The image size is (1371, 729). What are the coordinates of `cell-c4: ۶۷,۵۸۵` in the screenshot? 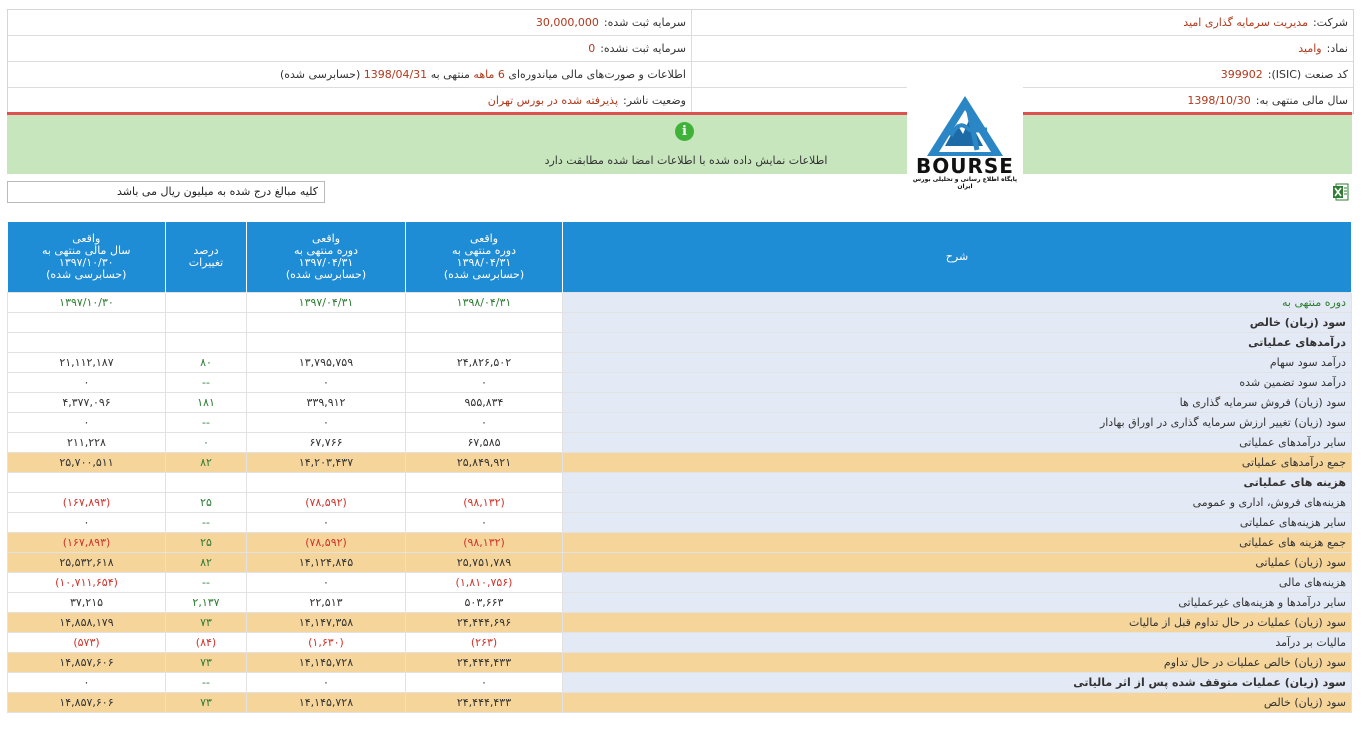 It's located at (484, 442).